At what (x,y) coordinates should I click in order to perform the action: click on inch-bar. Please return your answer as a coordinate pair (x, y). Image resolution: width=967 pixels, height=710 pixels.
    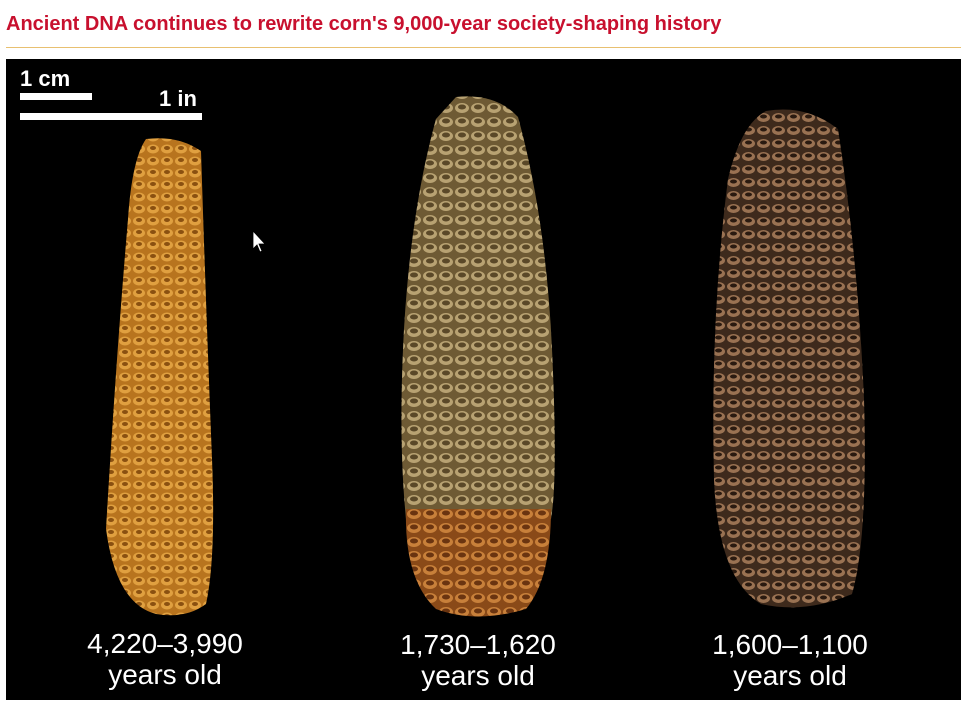
    Looking at the image, I should click on (111, 116).